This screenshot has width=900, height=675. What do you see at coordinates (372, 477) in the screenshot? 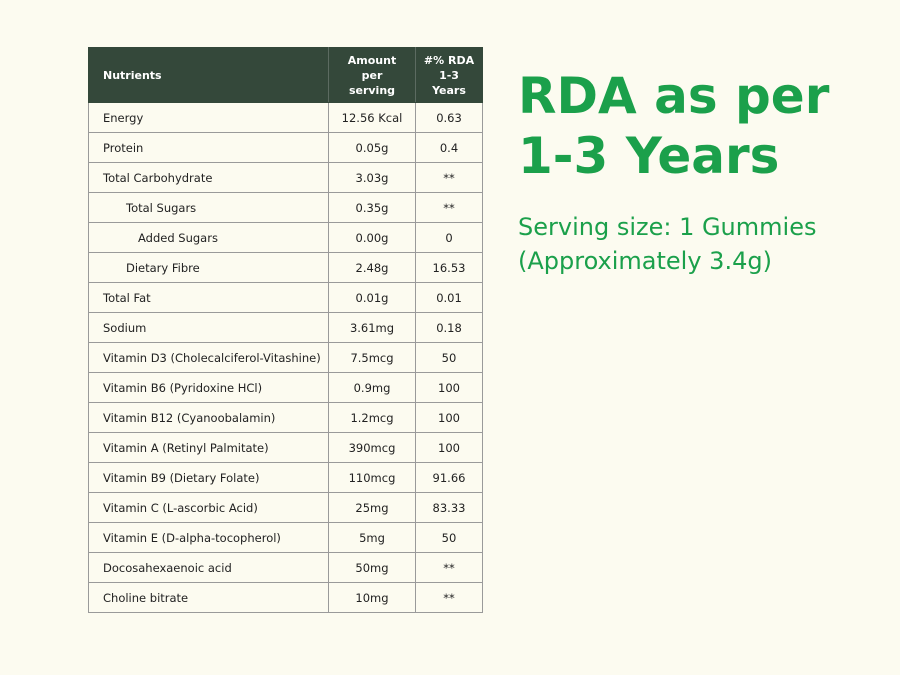
I see `nutrient-amount: 110mcg` at bounding box center [372, 477].